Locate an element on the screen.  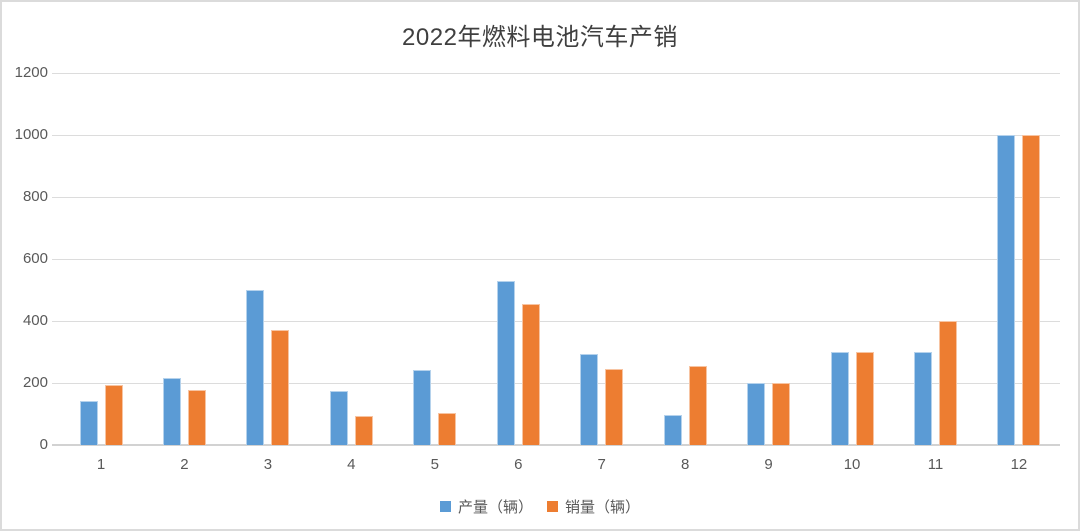
legend-swatch-production is located at coordinates (445, 506).